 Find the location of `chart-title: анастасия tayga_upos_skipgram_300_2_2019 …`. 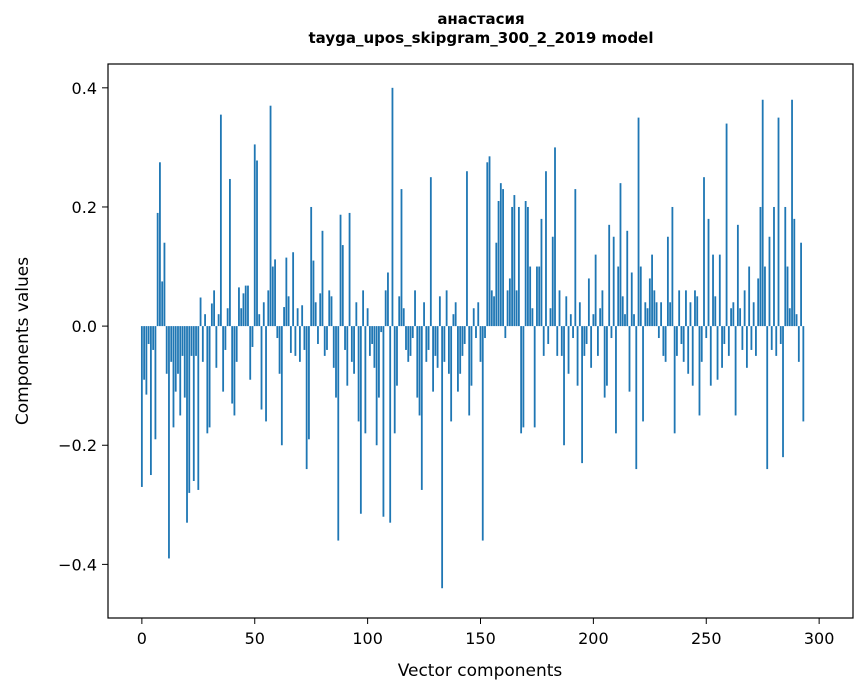

chart-title: анастасия tayga_upos_skipgram_300_2_2019 … is located at coordinates (481, 28).